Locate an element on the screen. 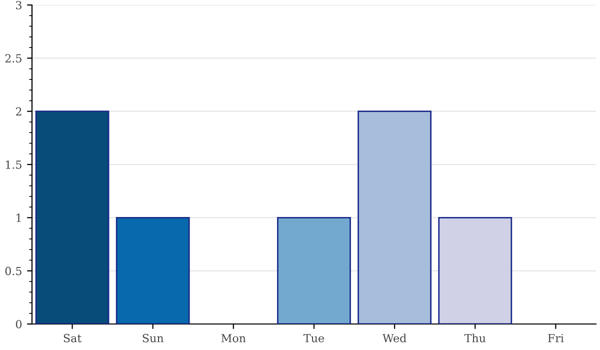 The width and height of the screenshot is (600, 350). y-tick-label: 0 is located at coordinates (19, 324).